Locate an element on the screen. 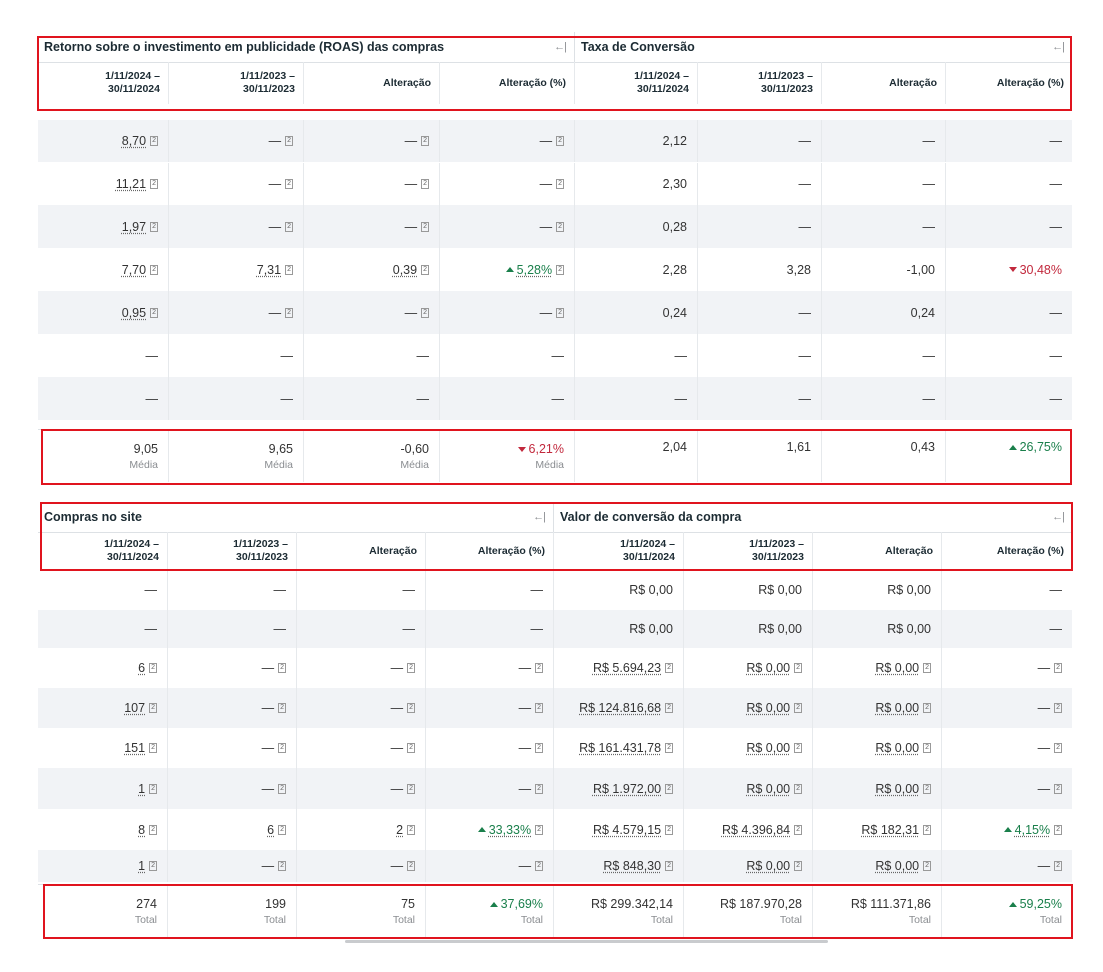  table-cell: 0,24 is located at coordinates (884, 312).